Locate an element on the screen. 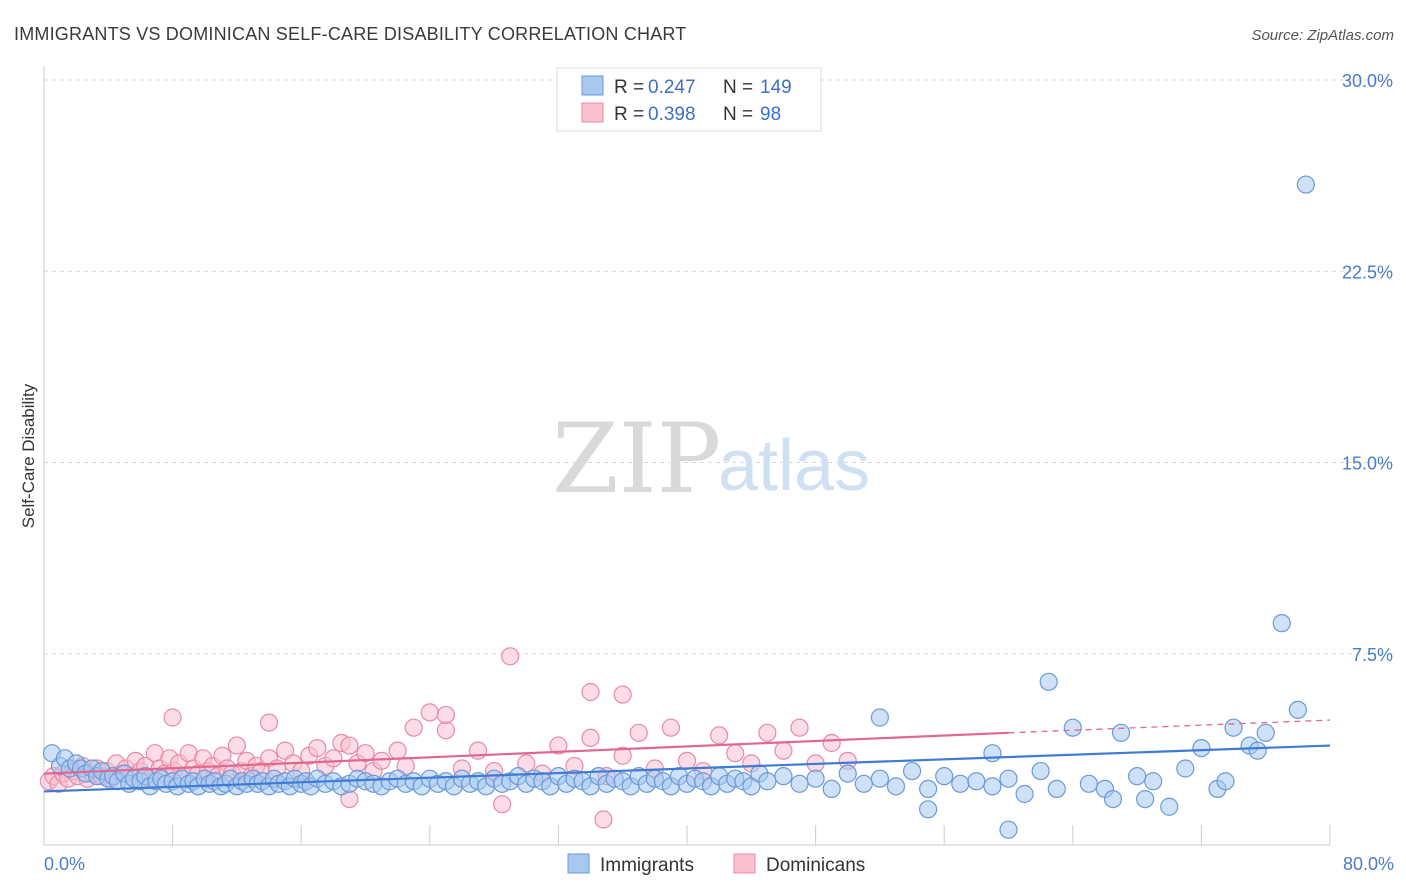  chart-source: Source: ZipAtlas.com is located at coordinates (1322, 35).